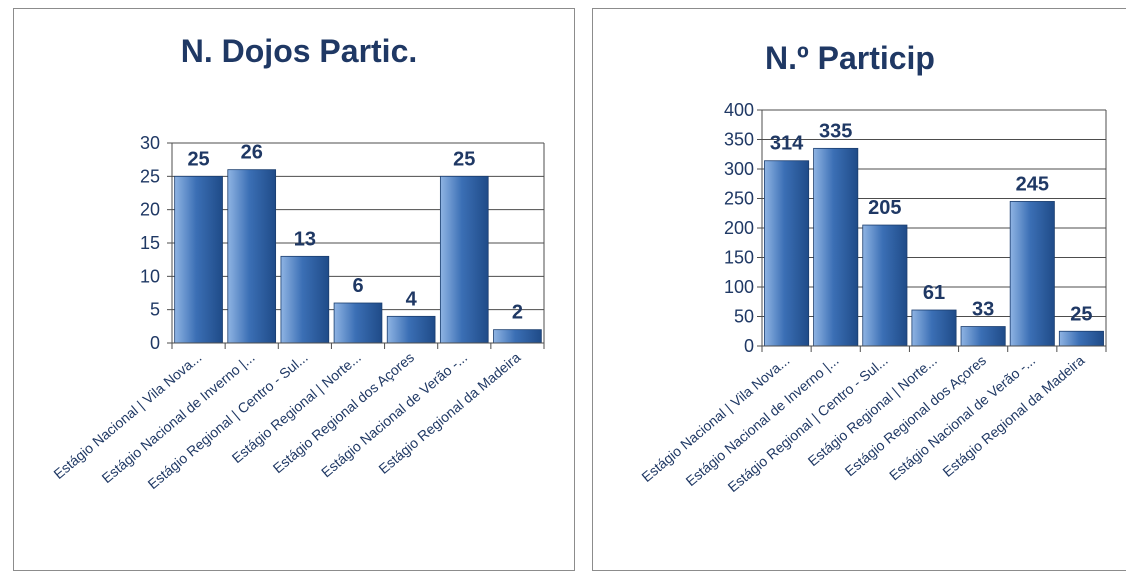 The height and width of the screenshot is (572, 1126). What do you see at coordinates (150, 143) in the screenshot?
I see `y-tick-label: 30` at bounding box center [150, 143].